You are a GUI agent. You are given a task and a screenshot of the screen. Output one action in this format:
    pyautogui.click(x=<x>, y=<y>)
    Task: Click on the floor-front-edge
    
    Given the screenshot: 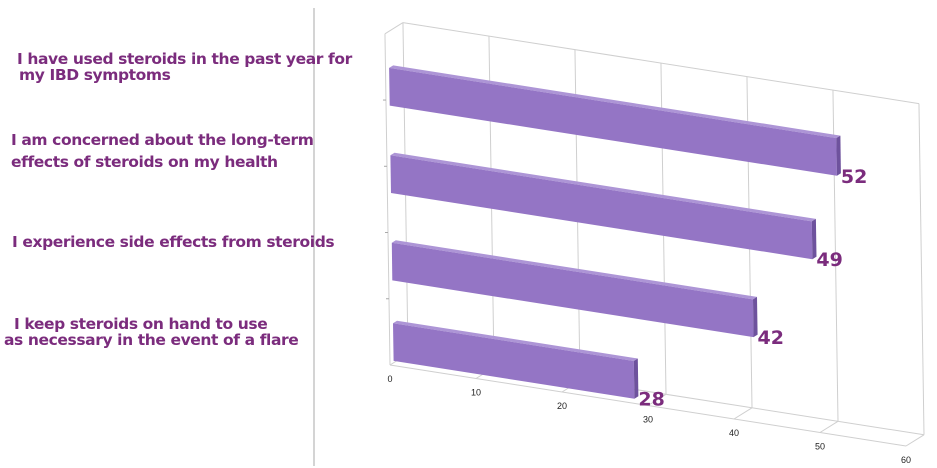 What is the action you would take?
    pyautogui.click(x=648, y=405)
    